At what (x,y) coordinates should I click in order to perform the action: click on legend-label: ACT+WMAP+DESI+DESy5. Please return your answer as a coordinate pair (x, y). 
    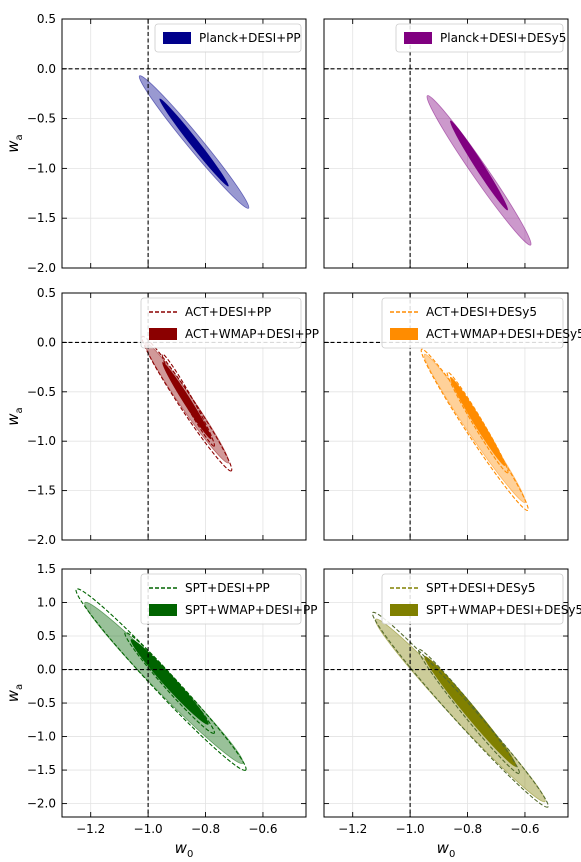
    Looking at the image, I should click on (503, 334).